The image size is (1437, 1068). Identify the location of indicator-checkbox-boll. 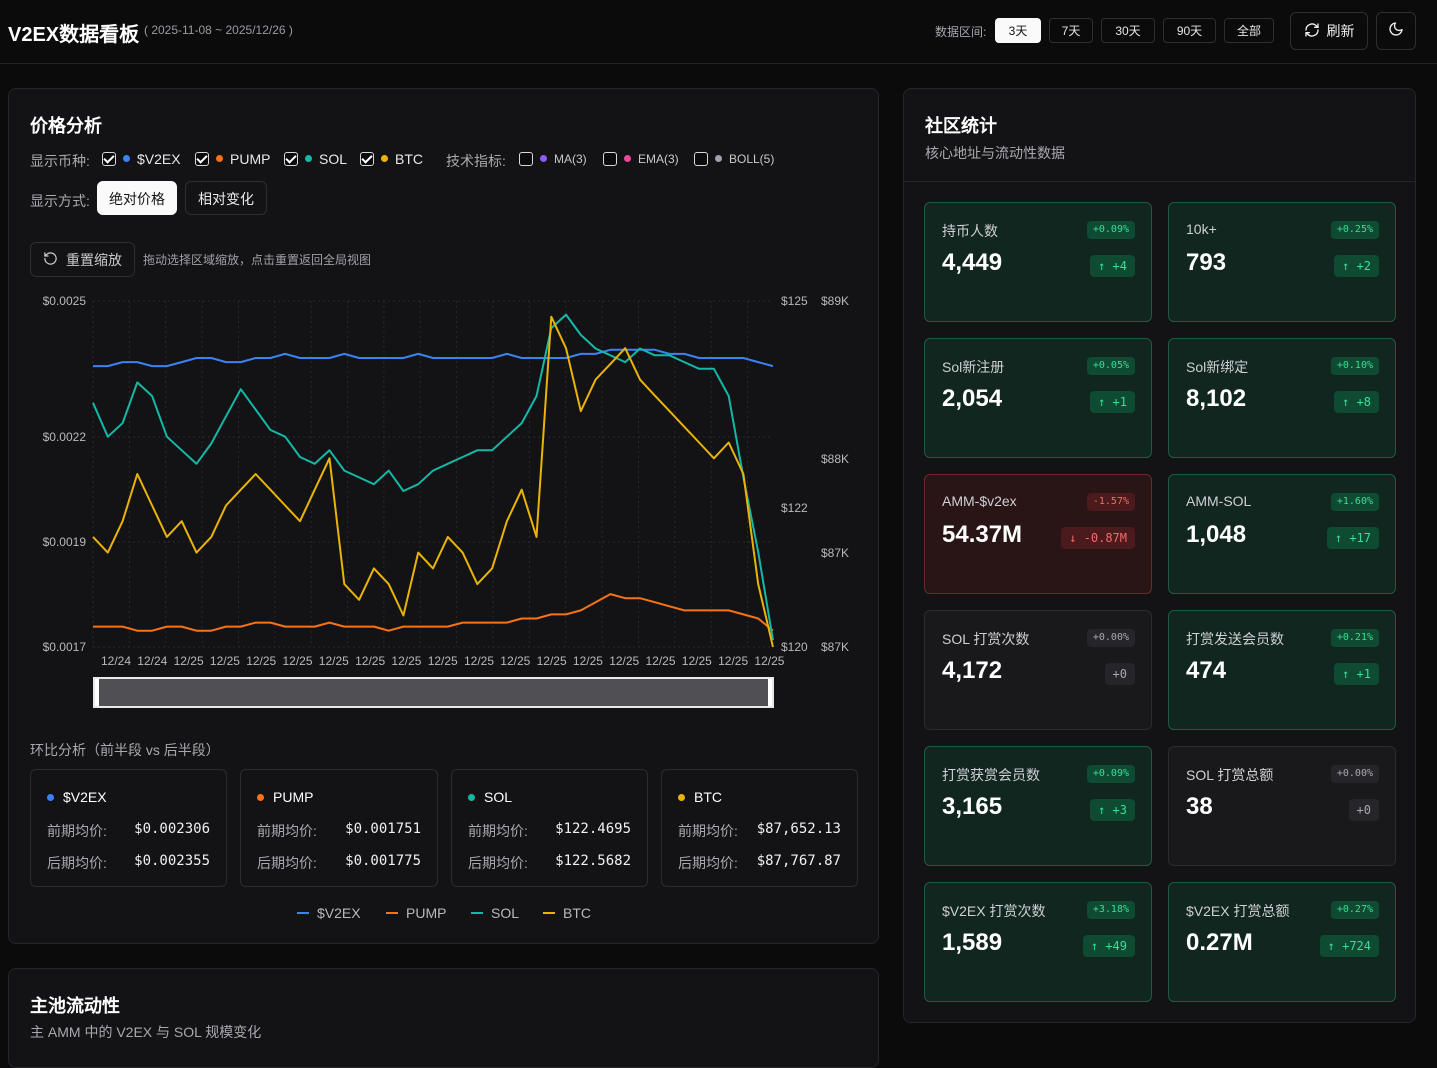
(701, 159).